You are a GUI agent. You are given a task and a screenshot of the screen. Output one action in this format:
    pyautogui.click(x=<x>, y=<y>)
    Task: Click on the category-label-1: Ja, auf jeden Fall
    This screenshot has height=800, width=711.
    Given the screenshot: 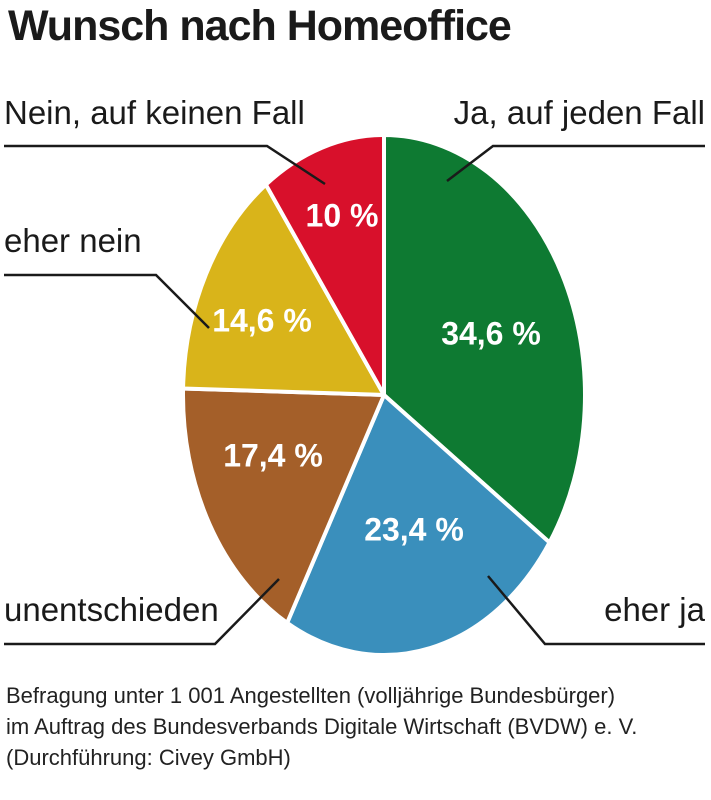 What is the action you would take?
    pyautogui.click(x=579, y=112)
    